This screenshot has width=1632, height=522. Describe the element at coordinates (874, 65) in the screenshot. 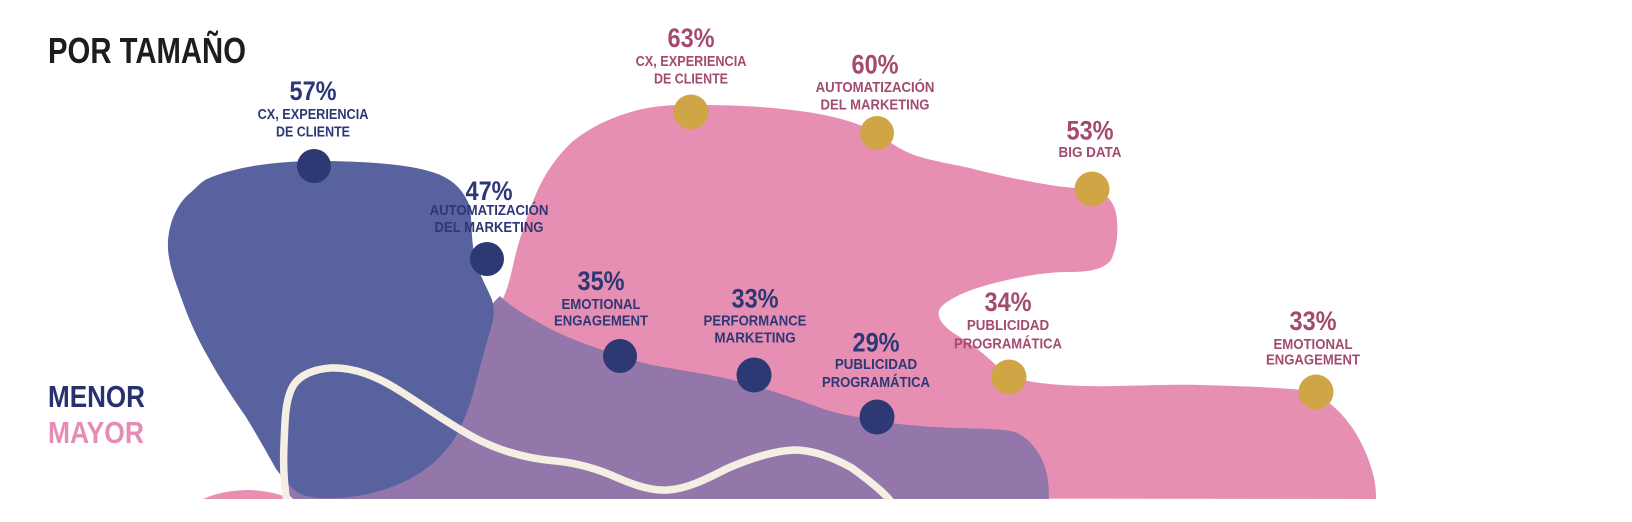

I see `svg-text: 60%` at that location.